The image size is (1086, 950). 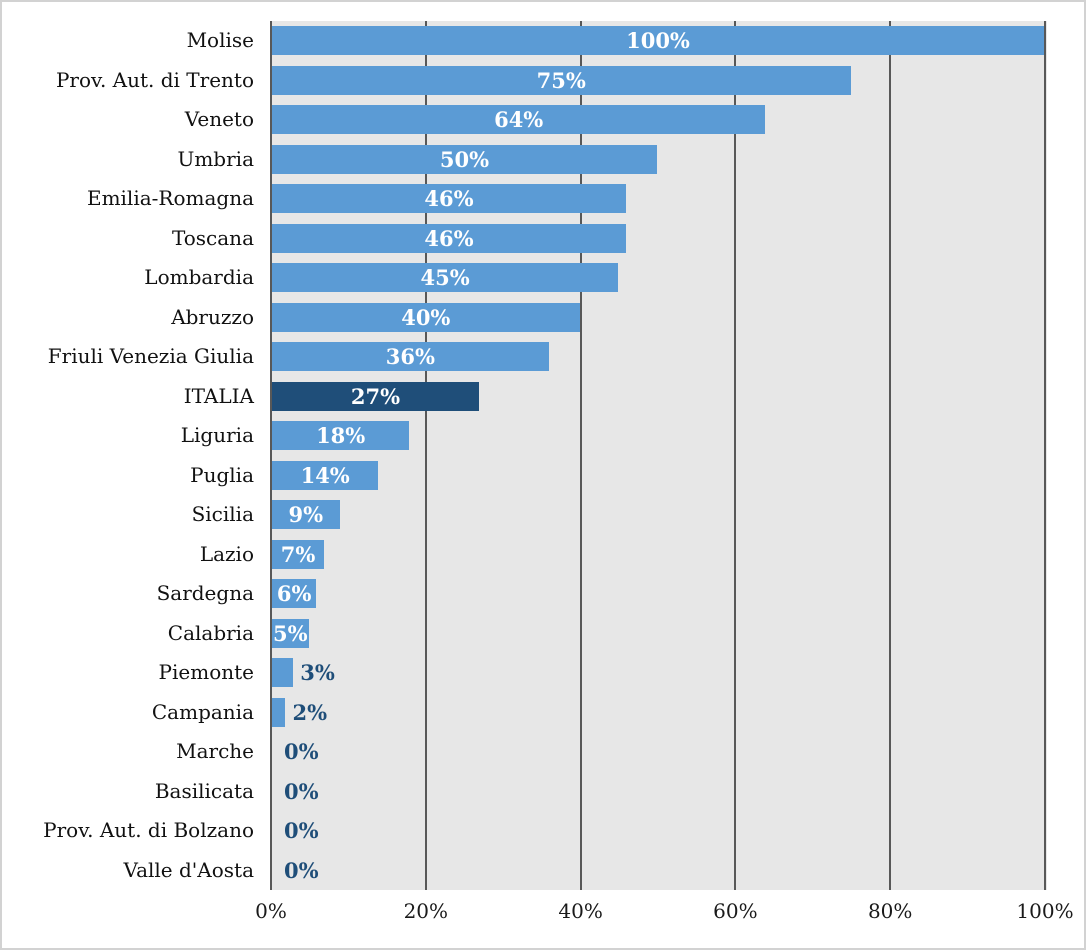 I want to click on value-label-sardegna: 6%, so click(x=294, y=594).